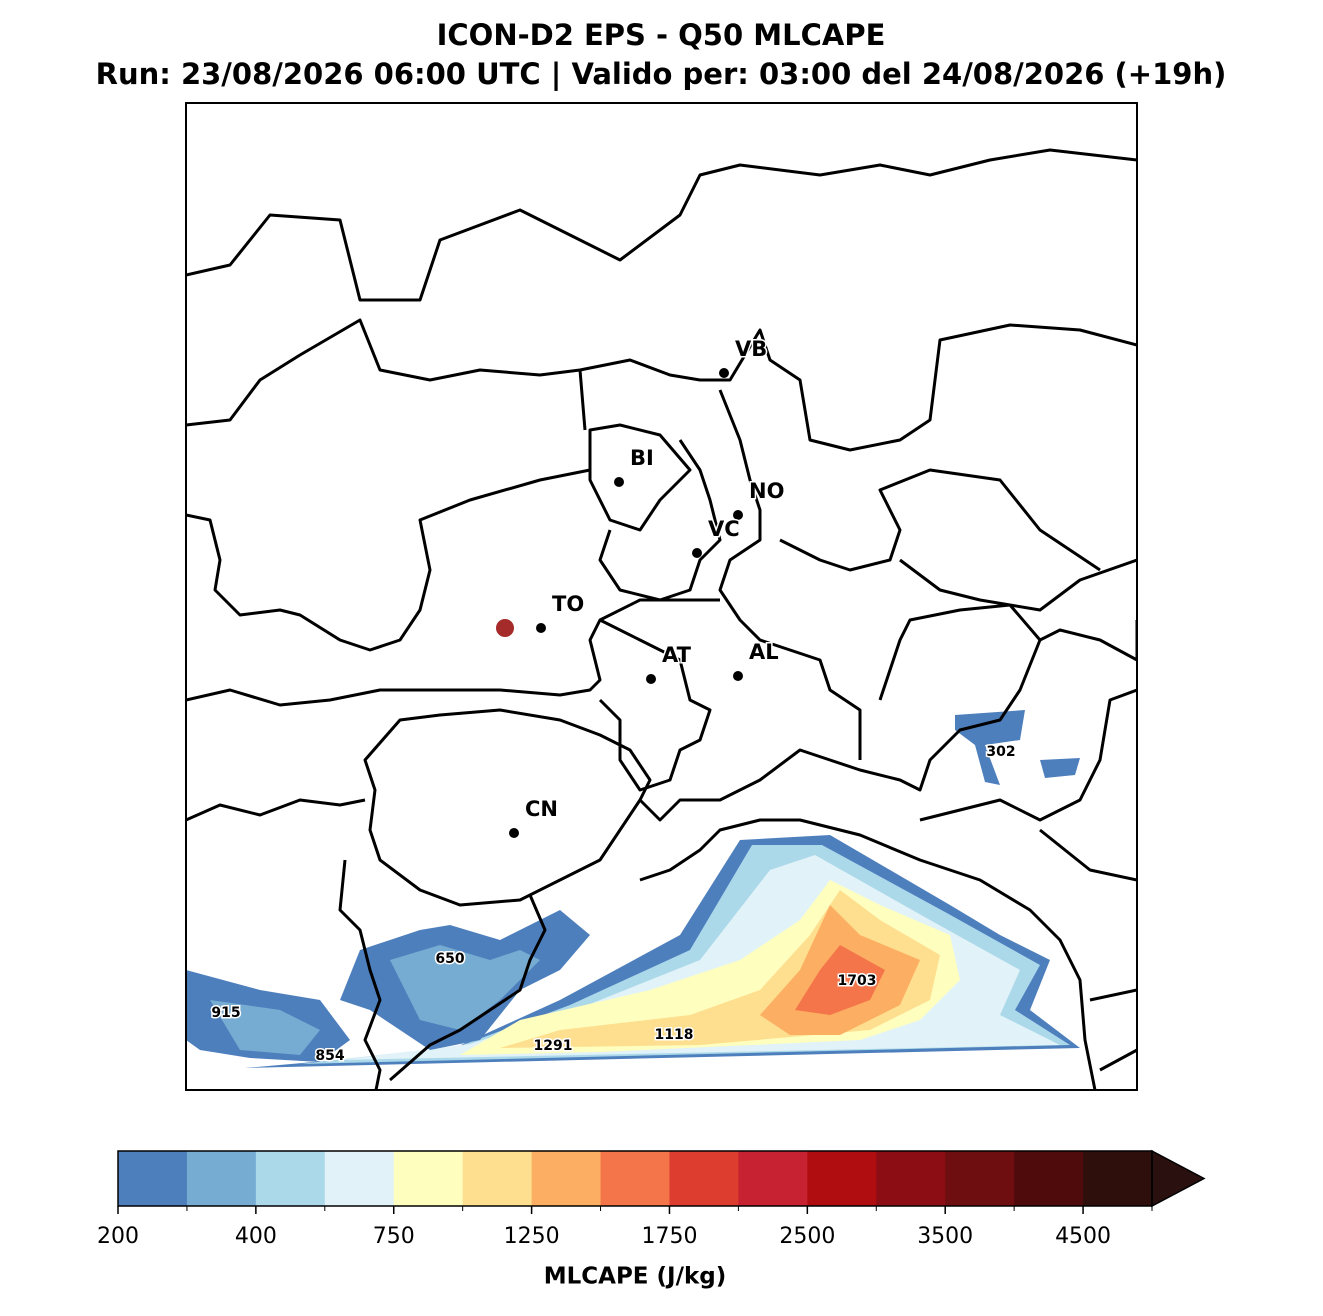 Image resolution: width=1323 pixels, height=1316 pixels. I want to click on city-label: AT, so click(677, 655).